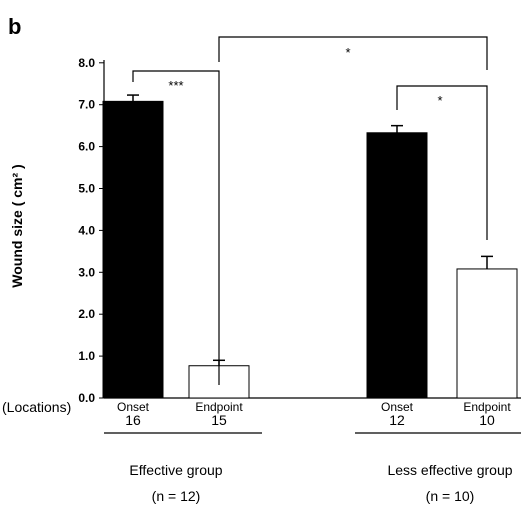  I want to click on y-tick-label: 6.0, so click(86, 147).